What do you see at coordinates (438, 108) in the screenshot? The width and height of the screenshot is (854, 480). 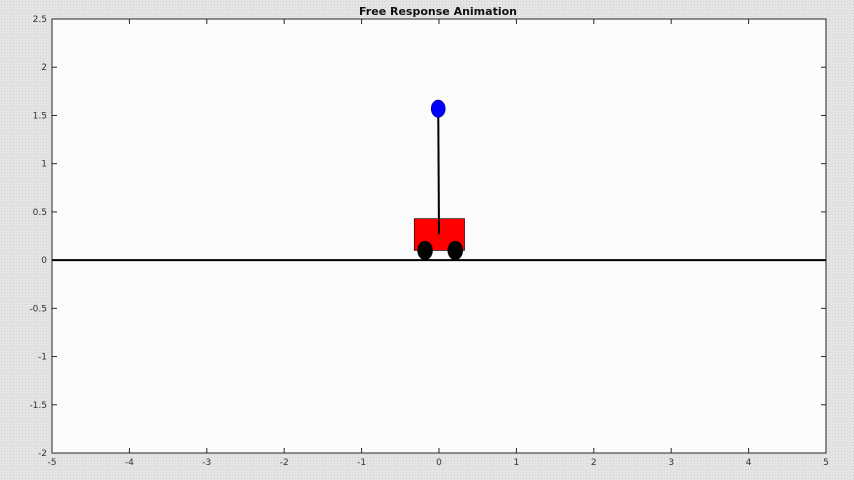 I see `pendulum-bob` at bounding box center [438, 108].